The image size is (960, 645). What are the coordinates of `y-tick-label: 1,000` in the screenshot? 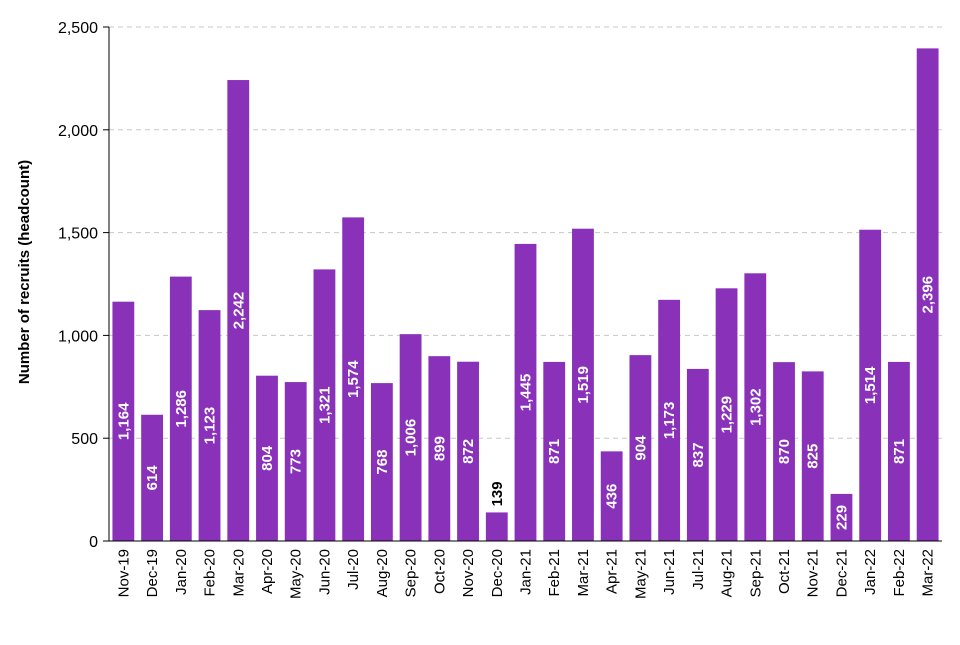 It's located at (78, 336).